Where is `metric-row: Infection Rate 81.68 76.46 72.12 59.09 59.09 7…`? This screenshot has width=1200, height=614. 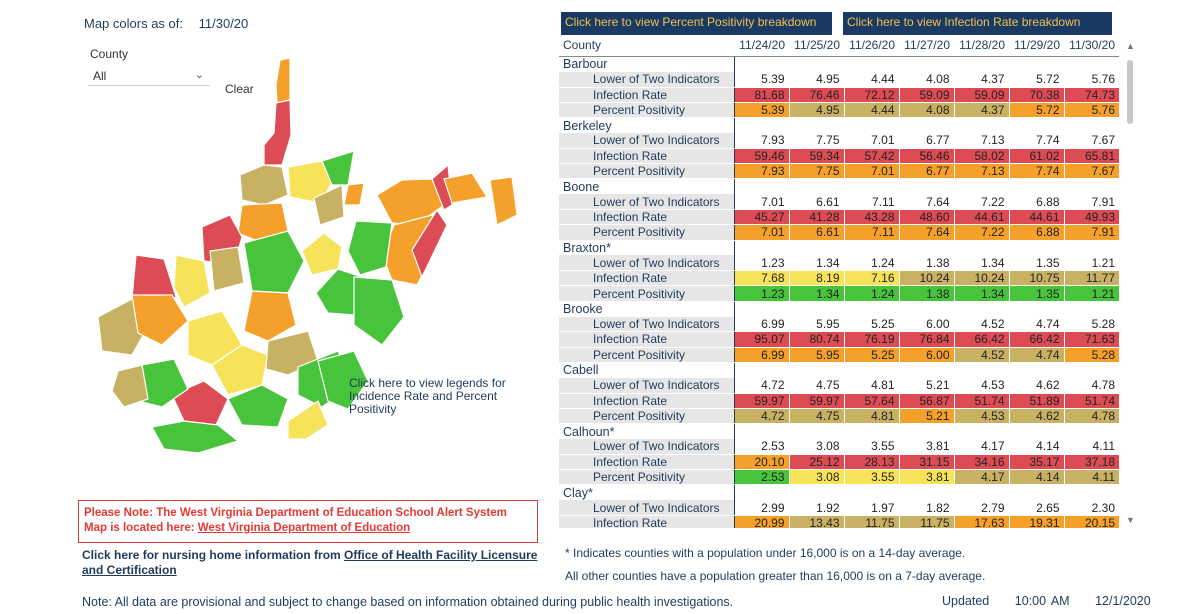
metric-row: Infection Rate 81.68 76.46 72.12 59.09 59.09 7… is located at coordinates (839, 95).